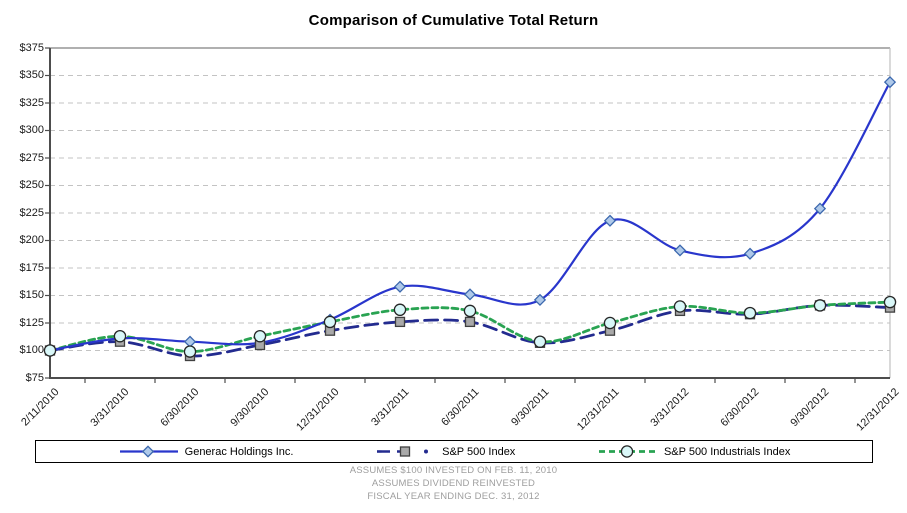  I want to click on y-axis-label: $100, so click(31, 350).